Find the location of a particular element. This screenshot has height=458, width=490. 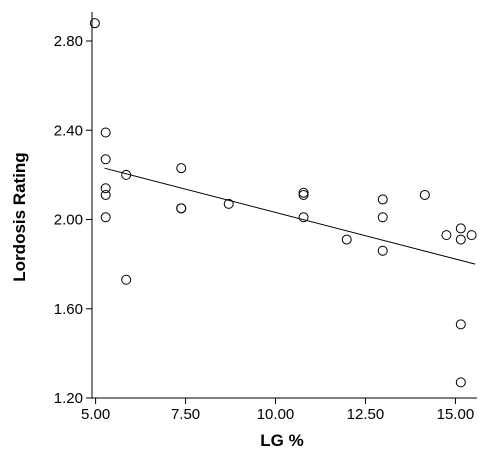

x-tick-label: 12.50 is located at coordinates (366, 414).